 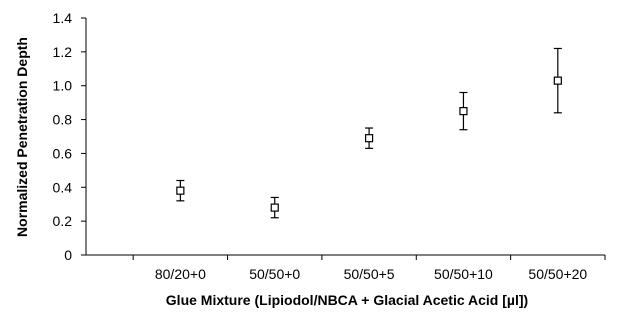 What do you see at coordinates (557, 274) in the screenshot?
I see `x-tick-label: 50/50+20` at bounding box center [557, 274].